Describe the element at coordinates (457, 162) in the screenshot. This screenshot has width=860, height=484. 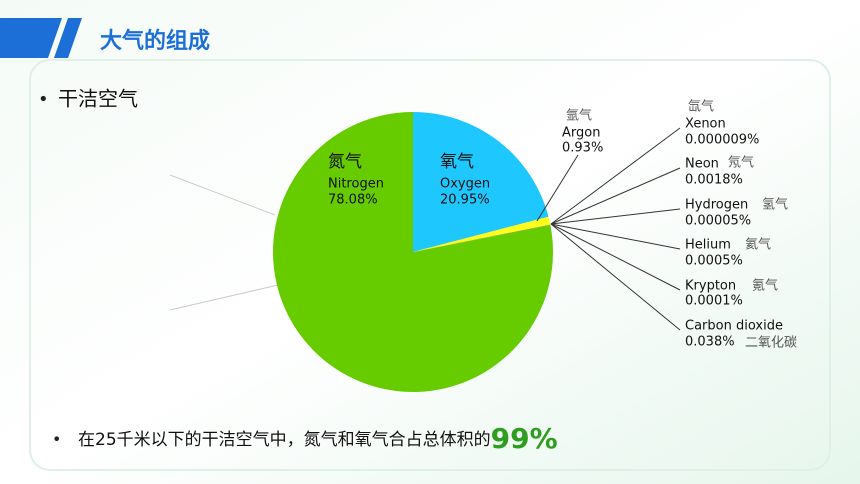
I see `slice-name-zh: 氧气` at that location.